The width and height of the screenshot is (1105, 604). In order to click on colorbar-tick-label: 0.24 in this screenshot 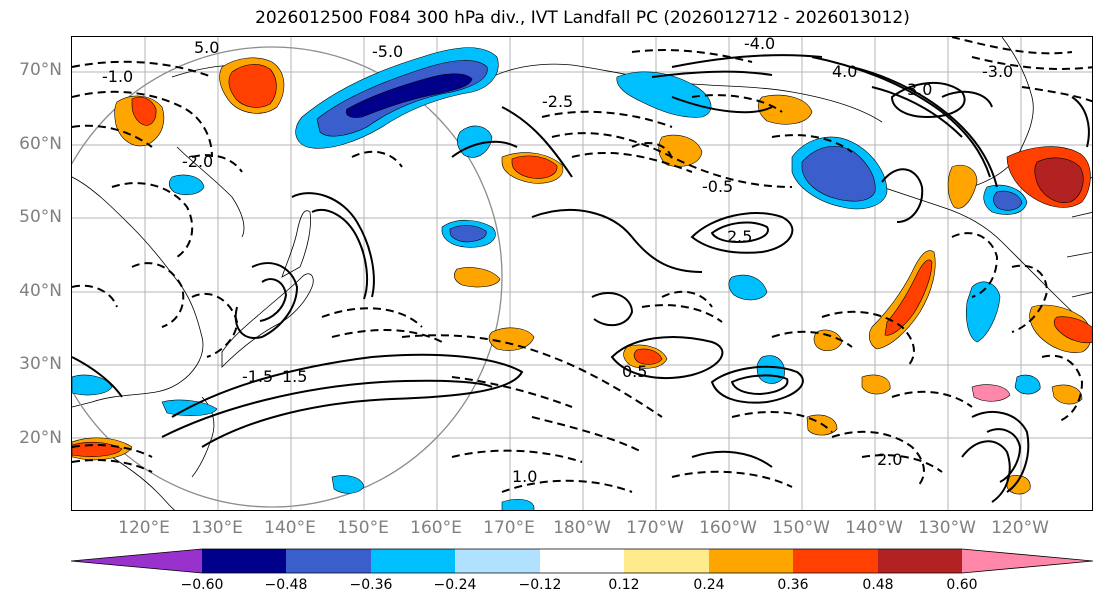, I will do `click(709, 585)`.